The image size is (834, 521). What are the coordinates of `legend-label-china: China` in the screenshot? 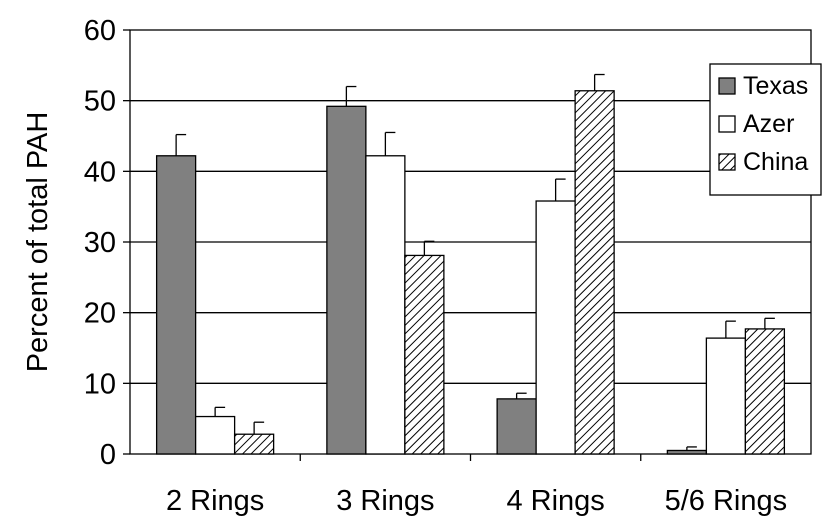 It's located at (775, 162).